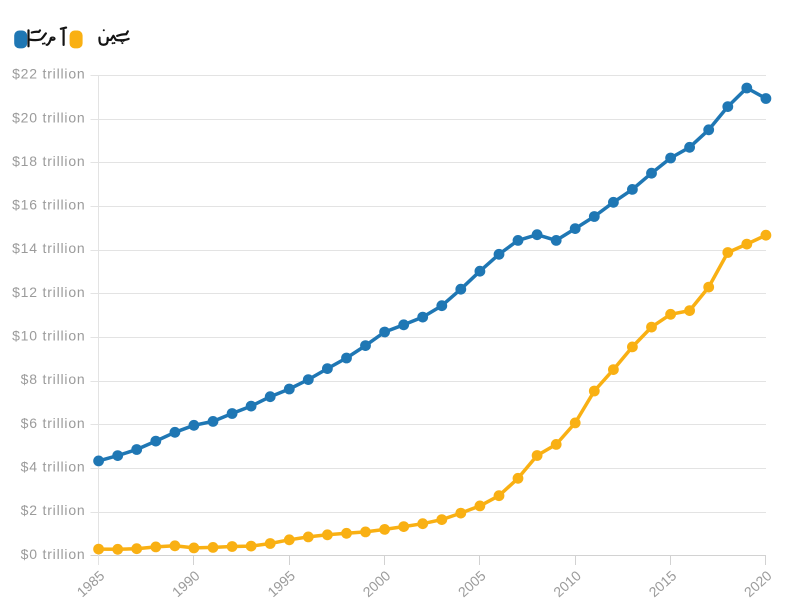 Image resolution: width=786 pixels, height=615 pixels. What do you see at coordinates (48, 248) in the screenshot?
I see `svg-text: $14 trillion` at bounding box center [48, 248].